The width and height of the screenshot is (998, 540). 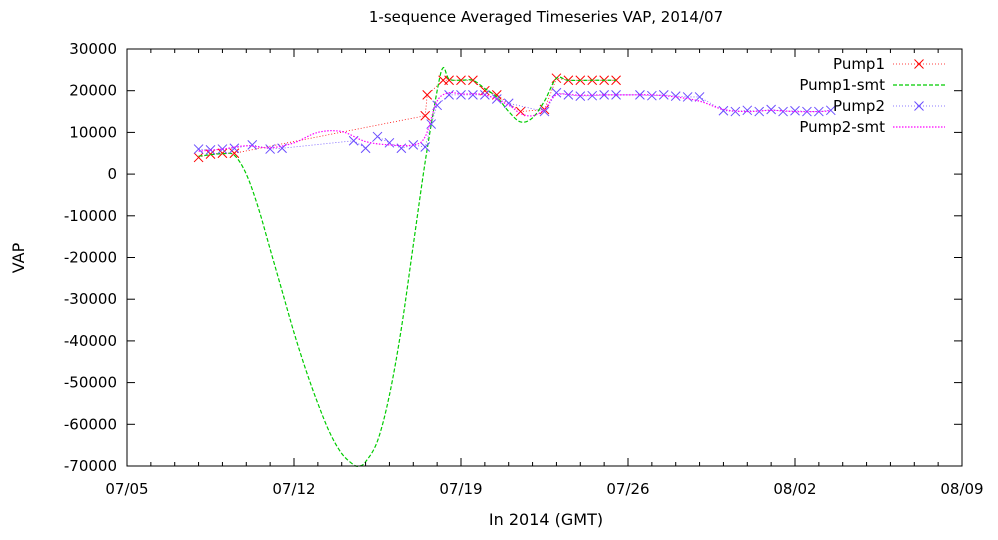 What do you see at coordinates (842, 85) in the screenshot?
I see `legend-label-pump1-smt: Pump1-smt` at bounding box center [842, 85].